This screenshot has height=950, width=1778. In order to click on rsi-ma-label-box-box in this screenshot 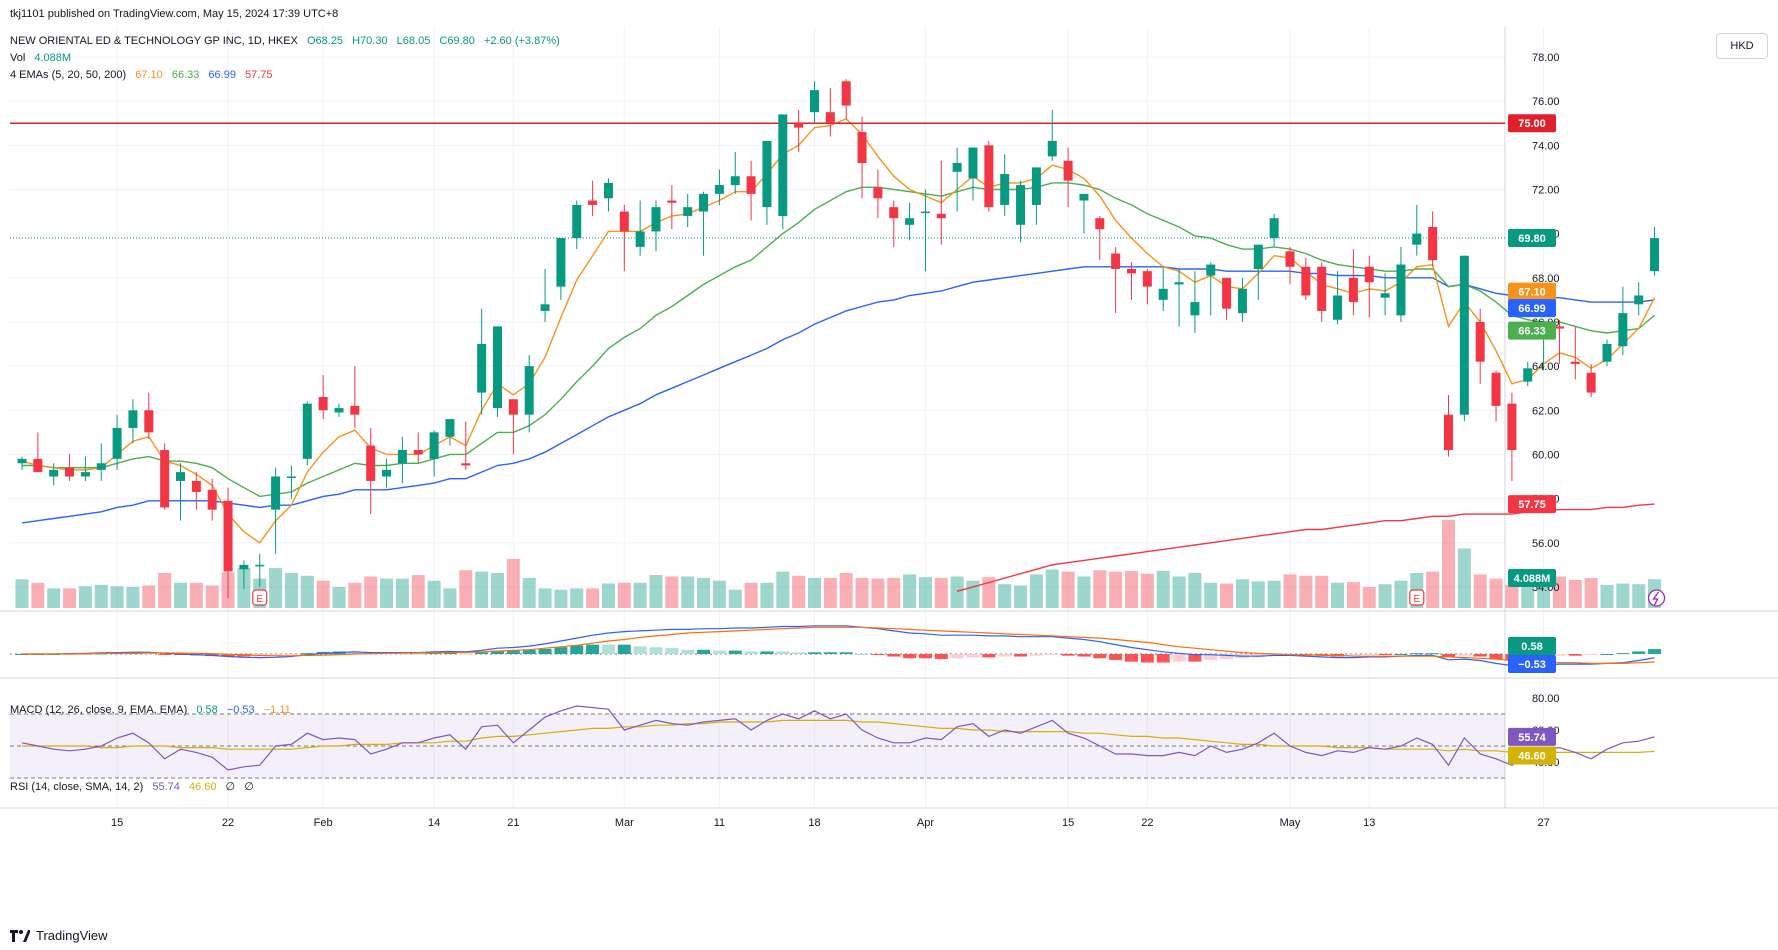, I will do `click(1532, 755)`.